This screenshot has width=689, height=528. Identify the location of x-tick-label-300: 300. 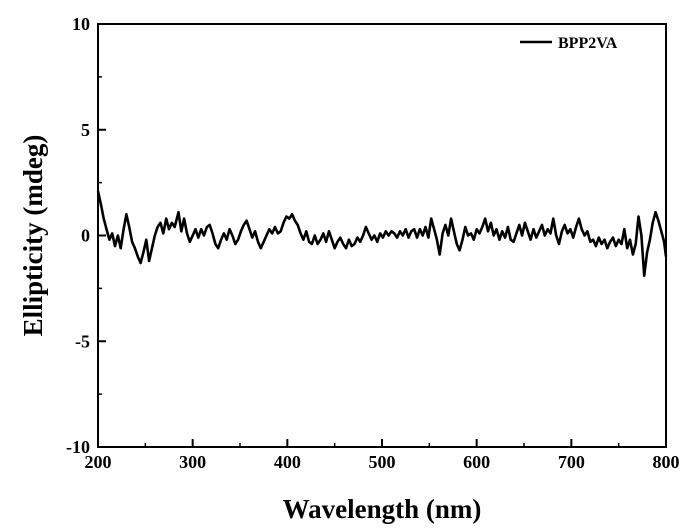
(192, 462).